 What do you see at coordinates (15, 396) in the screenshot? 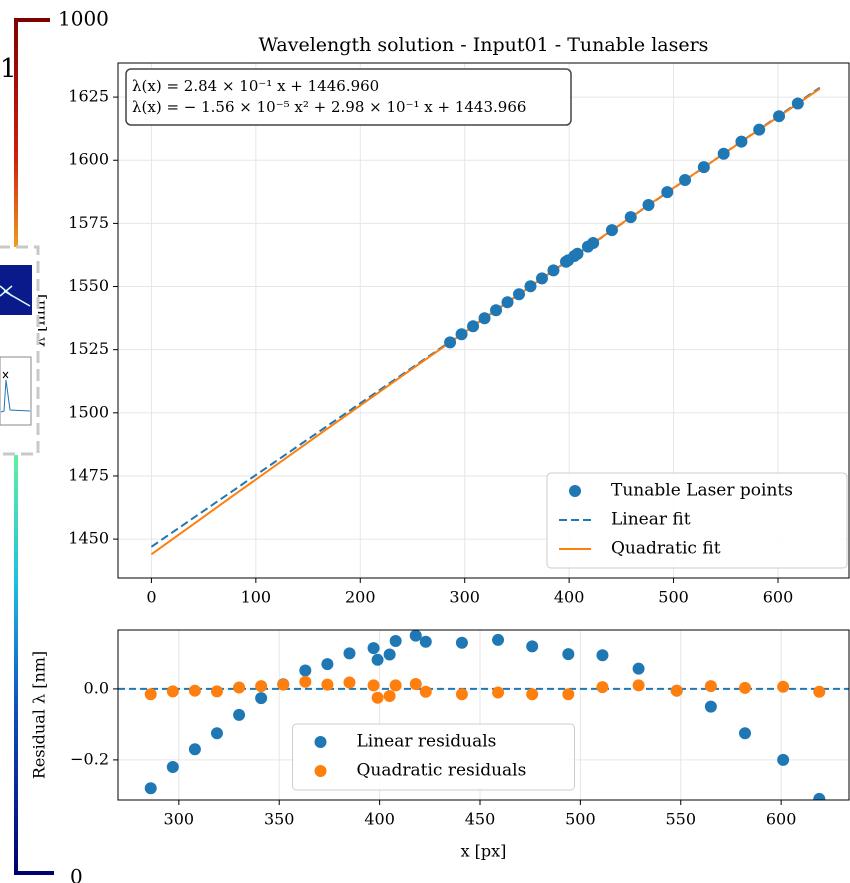
I see `thumbnail-line` at bounding box center [15, 396].